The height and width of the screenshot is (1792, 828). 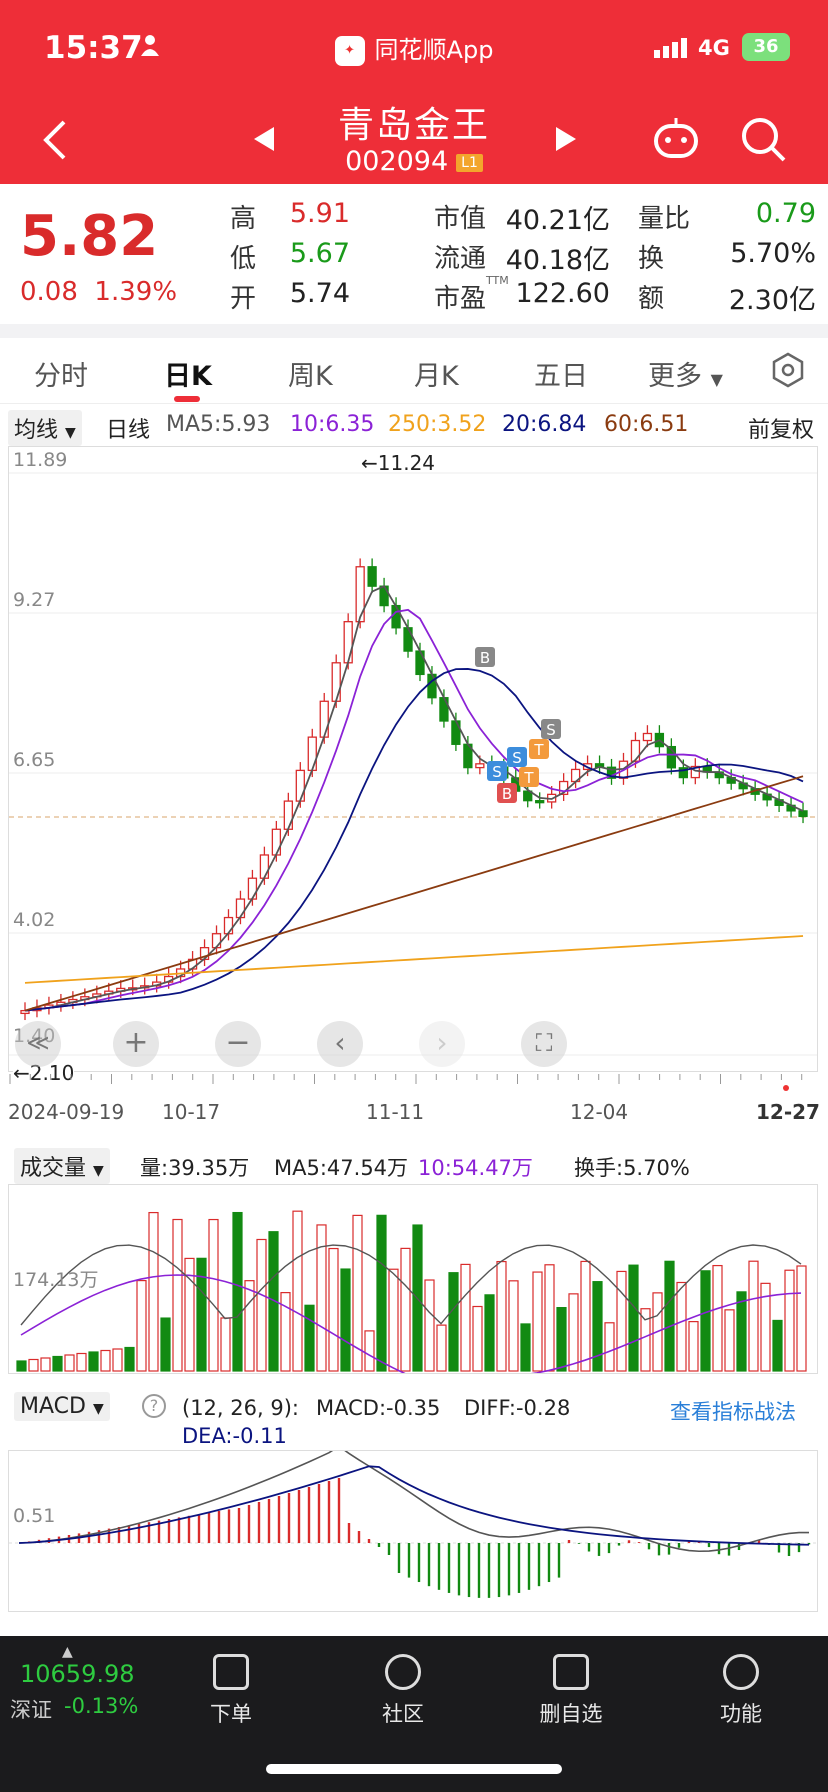 I want to click on tab-more: 更多 ▼, so click(x=685, y=376).